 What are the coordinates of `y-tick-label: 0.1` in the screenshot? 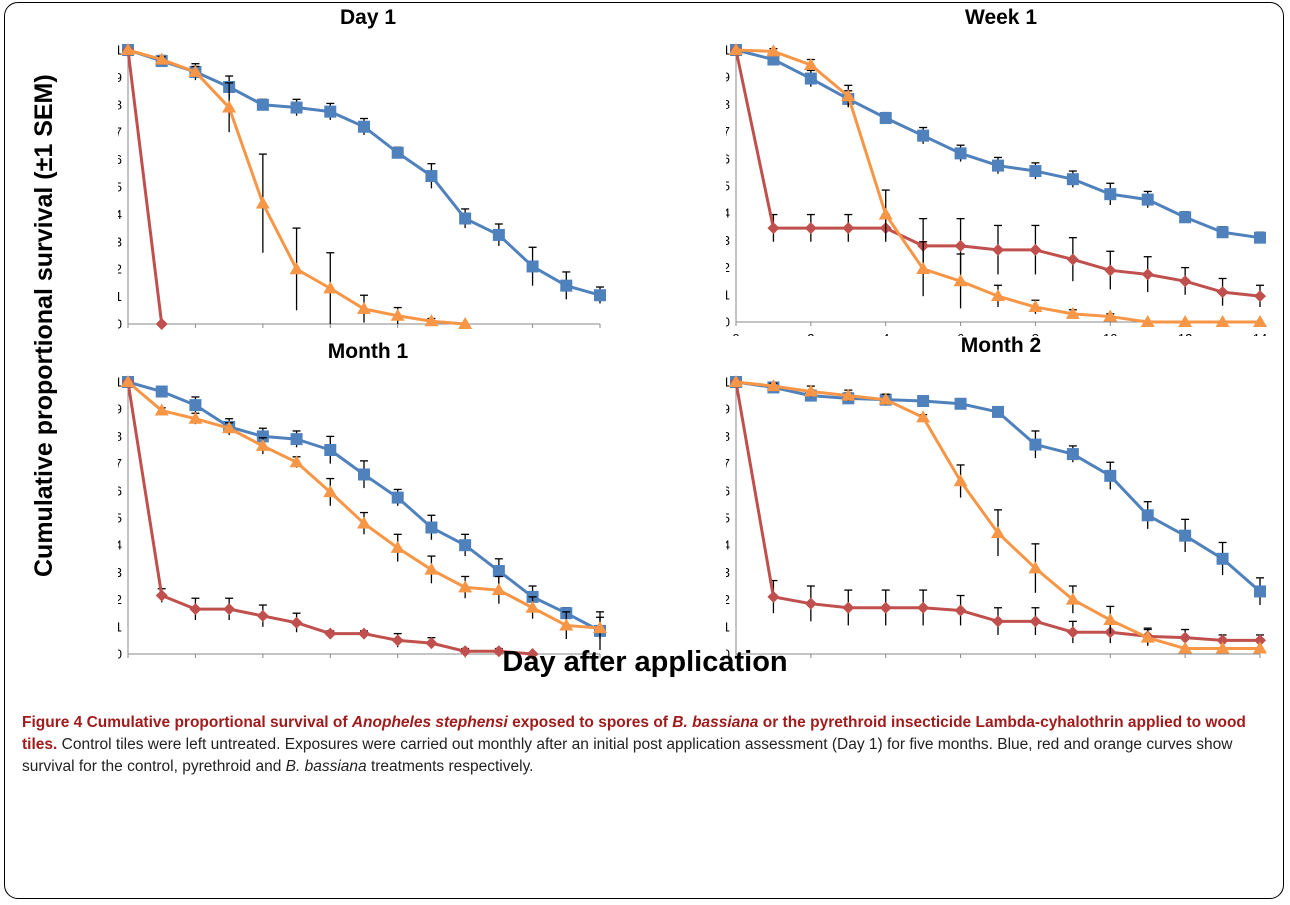 It's located at (120, 626).